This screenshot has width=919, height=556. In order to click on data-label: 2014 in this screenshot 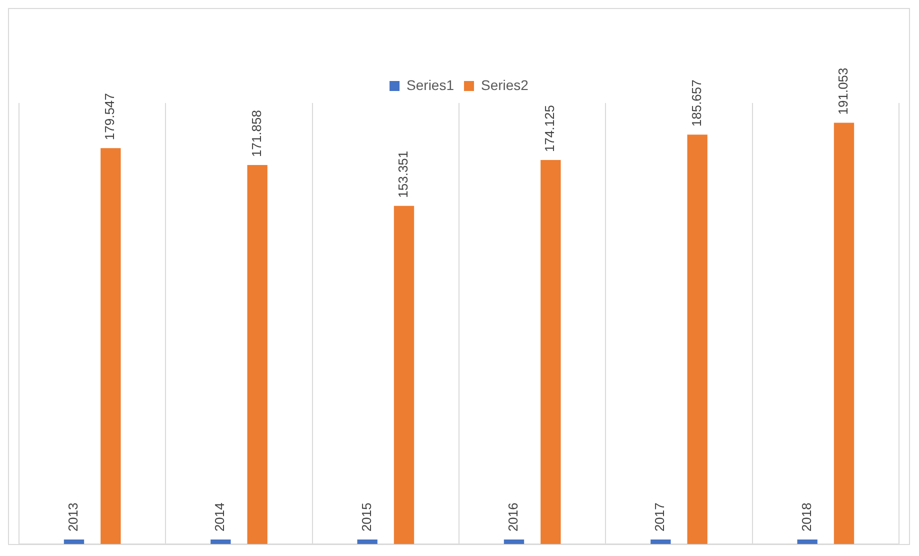, I will do `click(220, 517)`.